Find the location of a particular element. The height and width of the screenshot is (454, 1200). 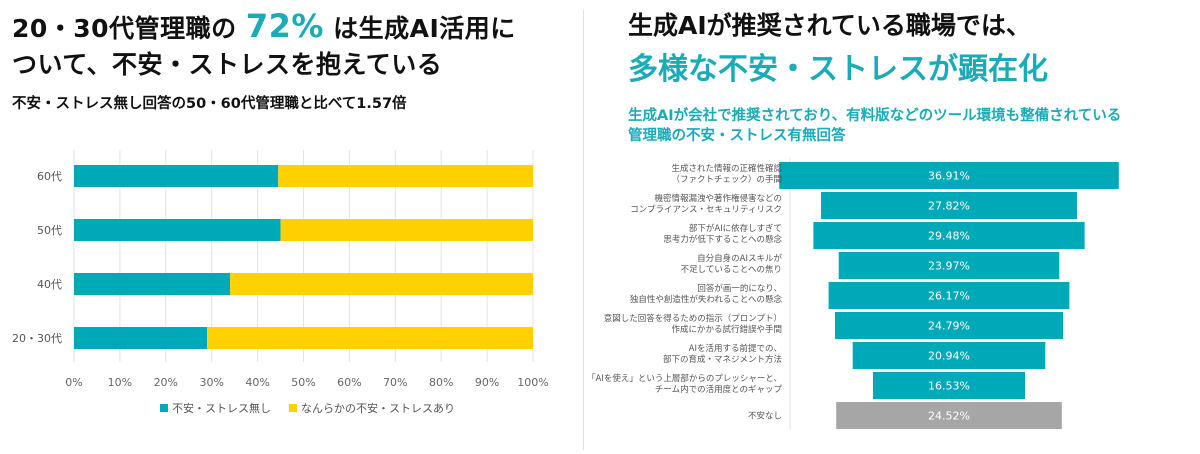

category-label: 作成にかかる試行錯誤や手間 is located at coordinates (726, 329).